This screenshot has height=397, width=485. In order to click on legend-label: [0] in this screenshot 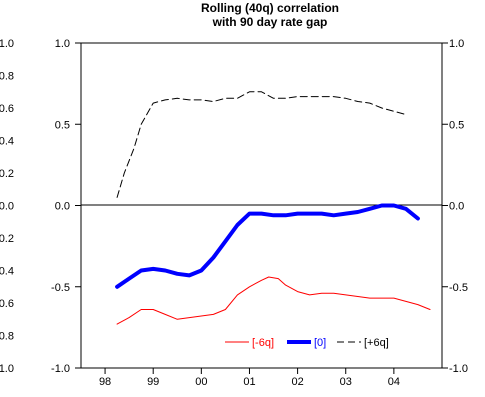, I will do `click(320, 343)`.